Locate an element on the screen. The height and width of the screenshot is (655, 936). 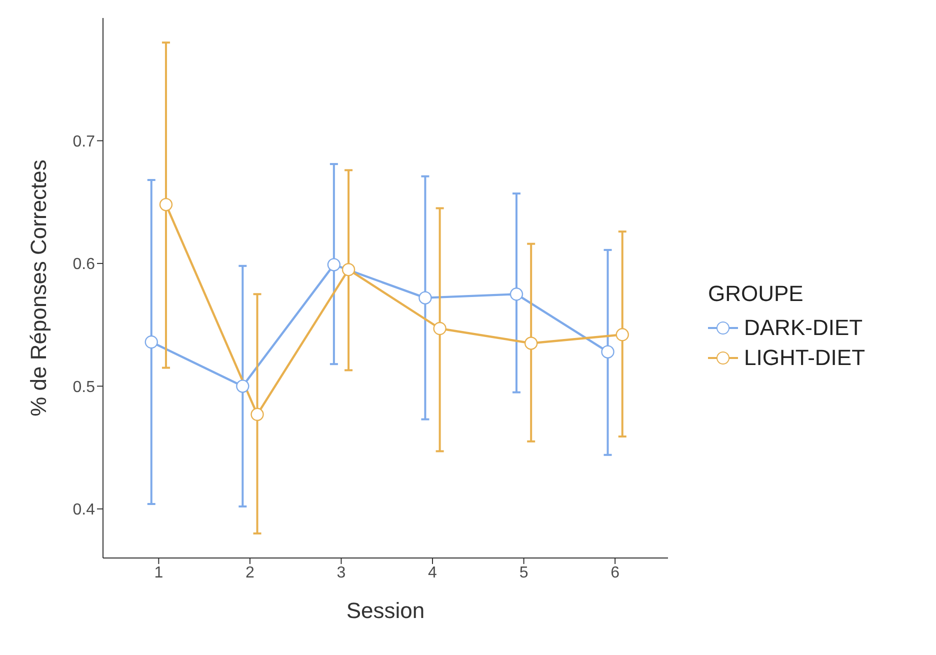
legend-label: DARK-DIET is located at coordinates (803, 328).